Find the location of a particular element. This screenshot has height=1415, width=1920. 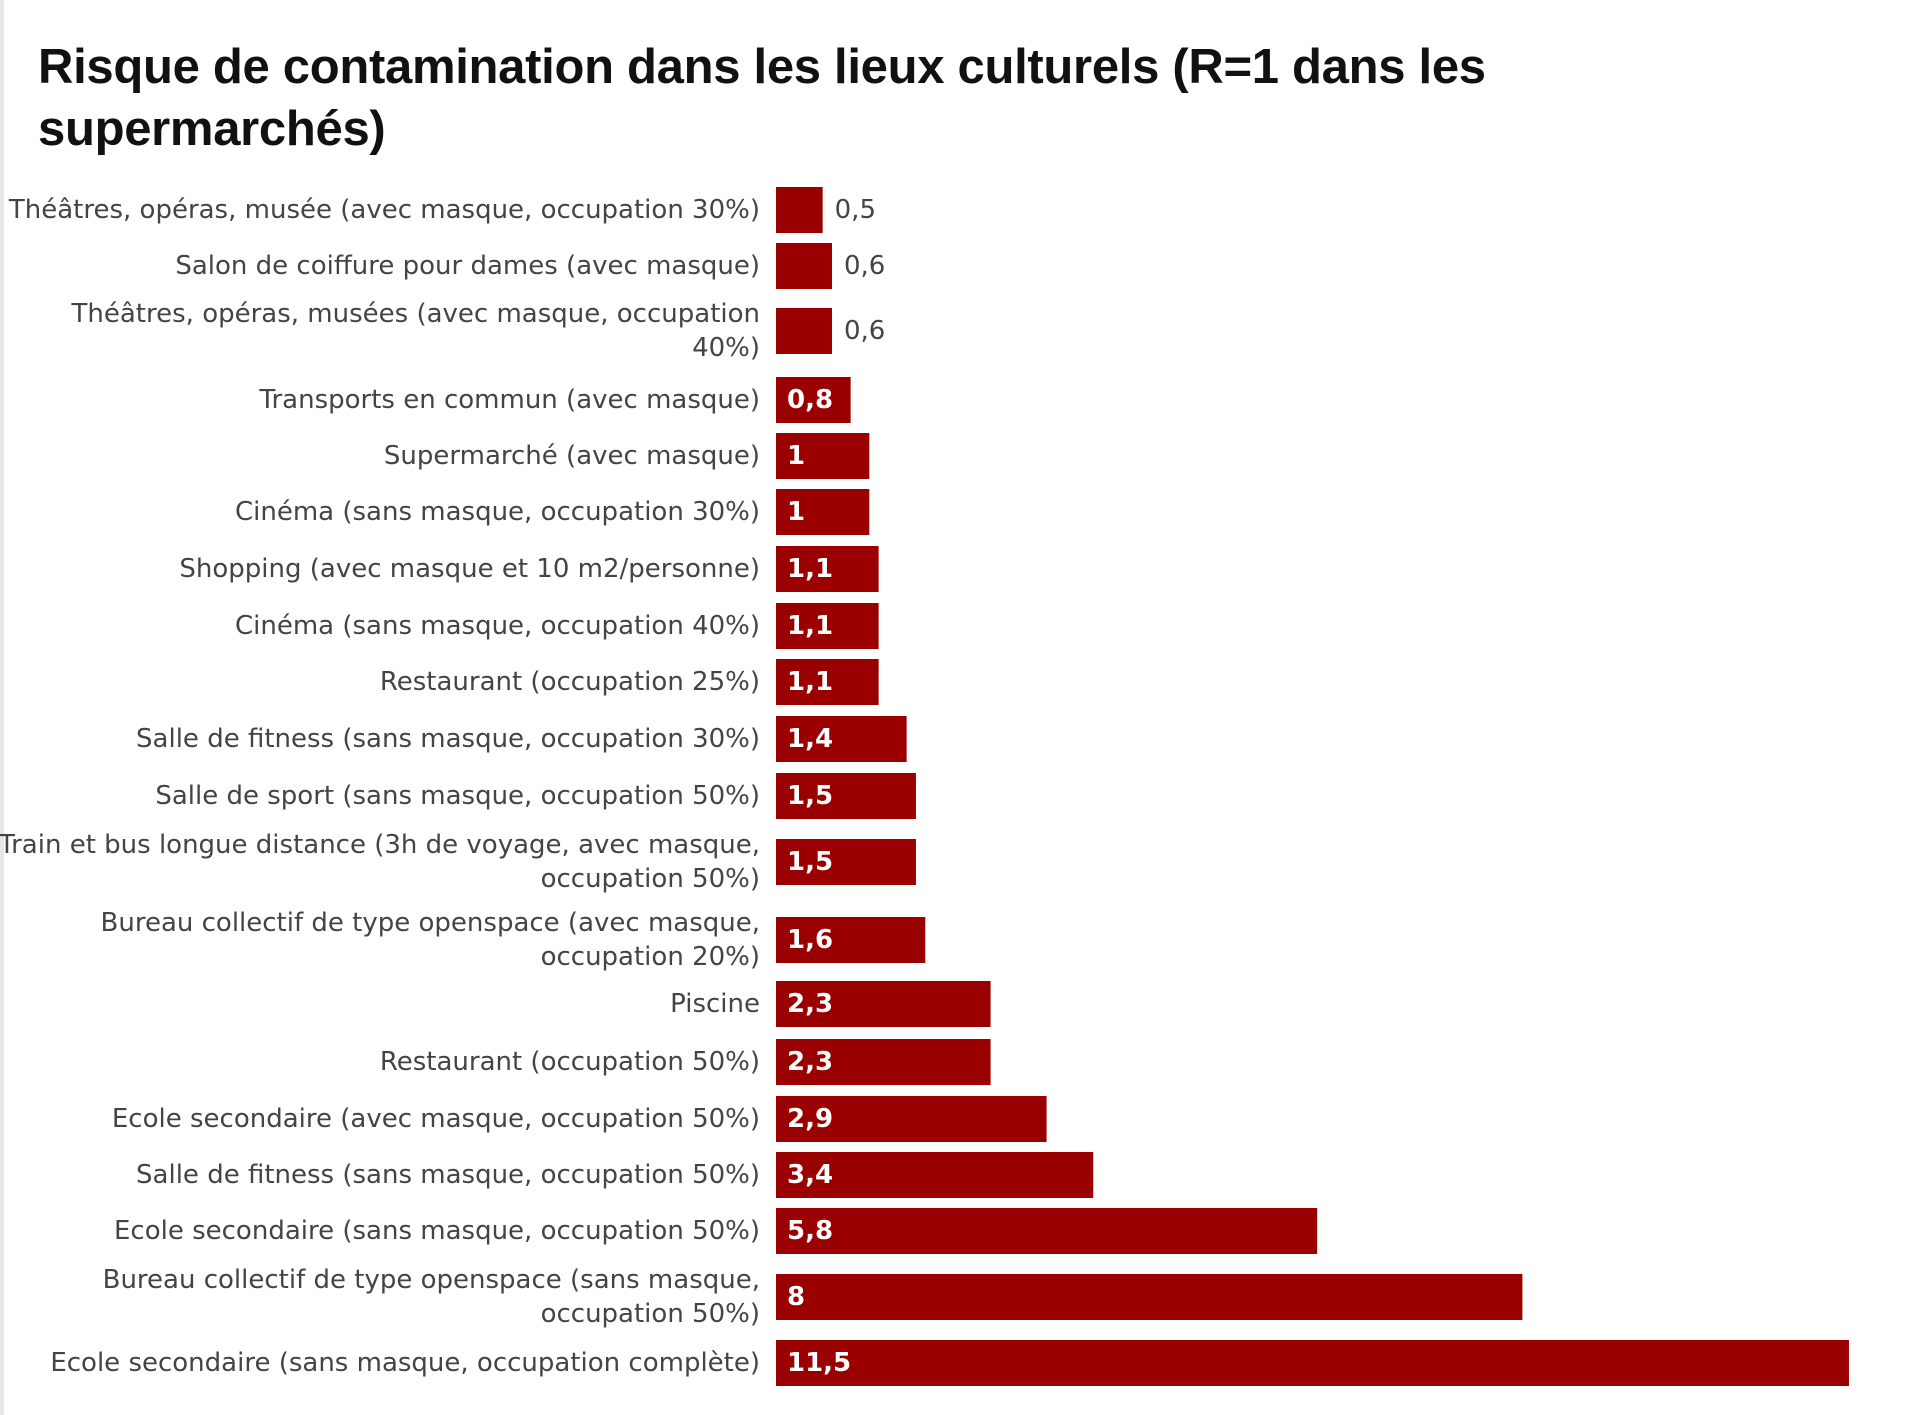

value-label: 11,5 is located at coordinates (819, 1363).